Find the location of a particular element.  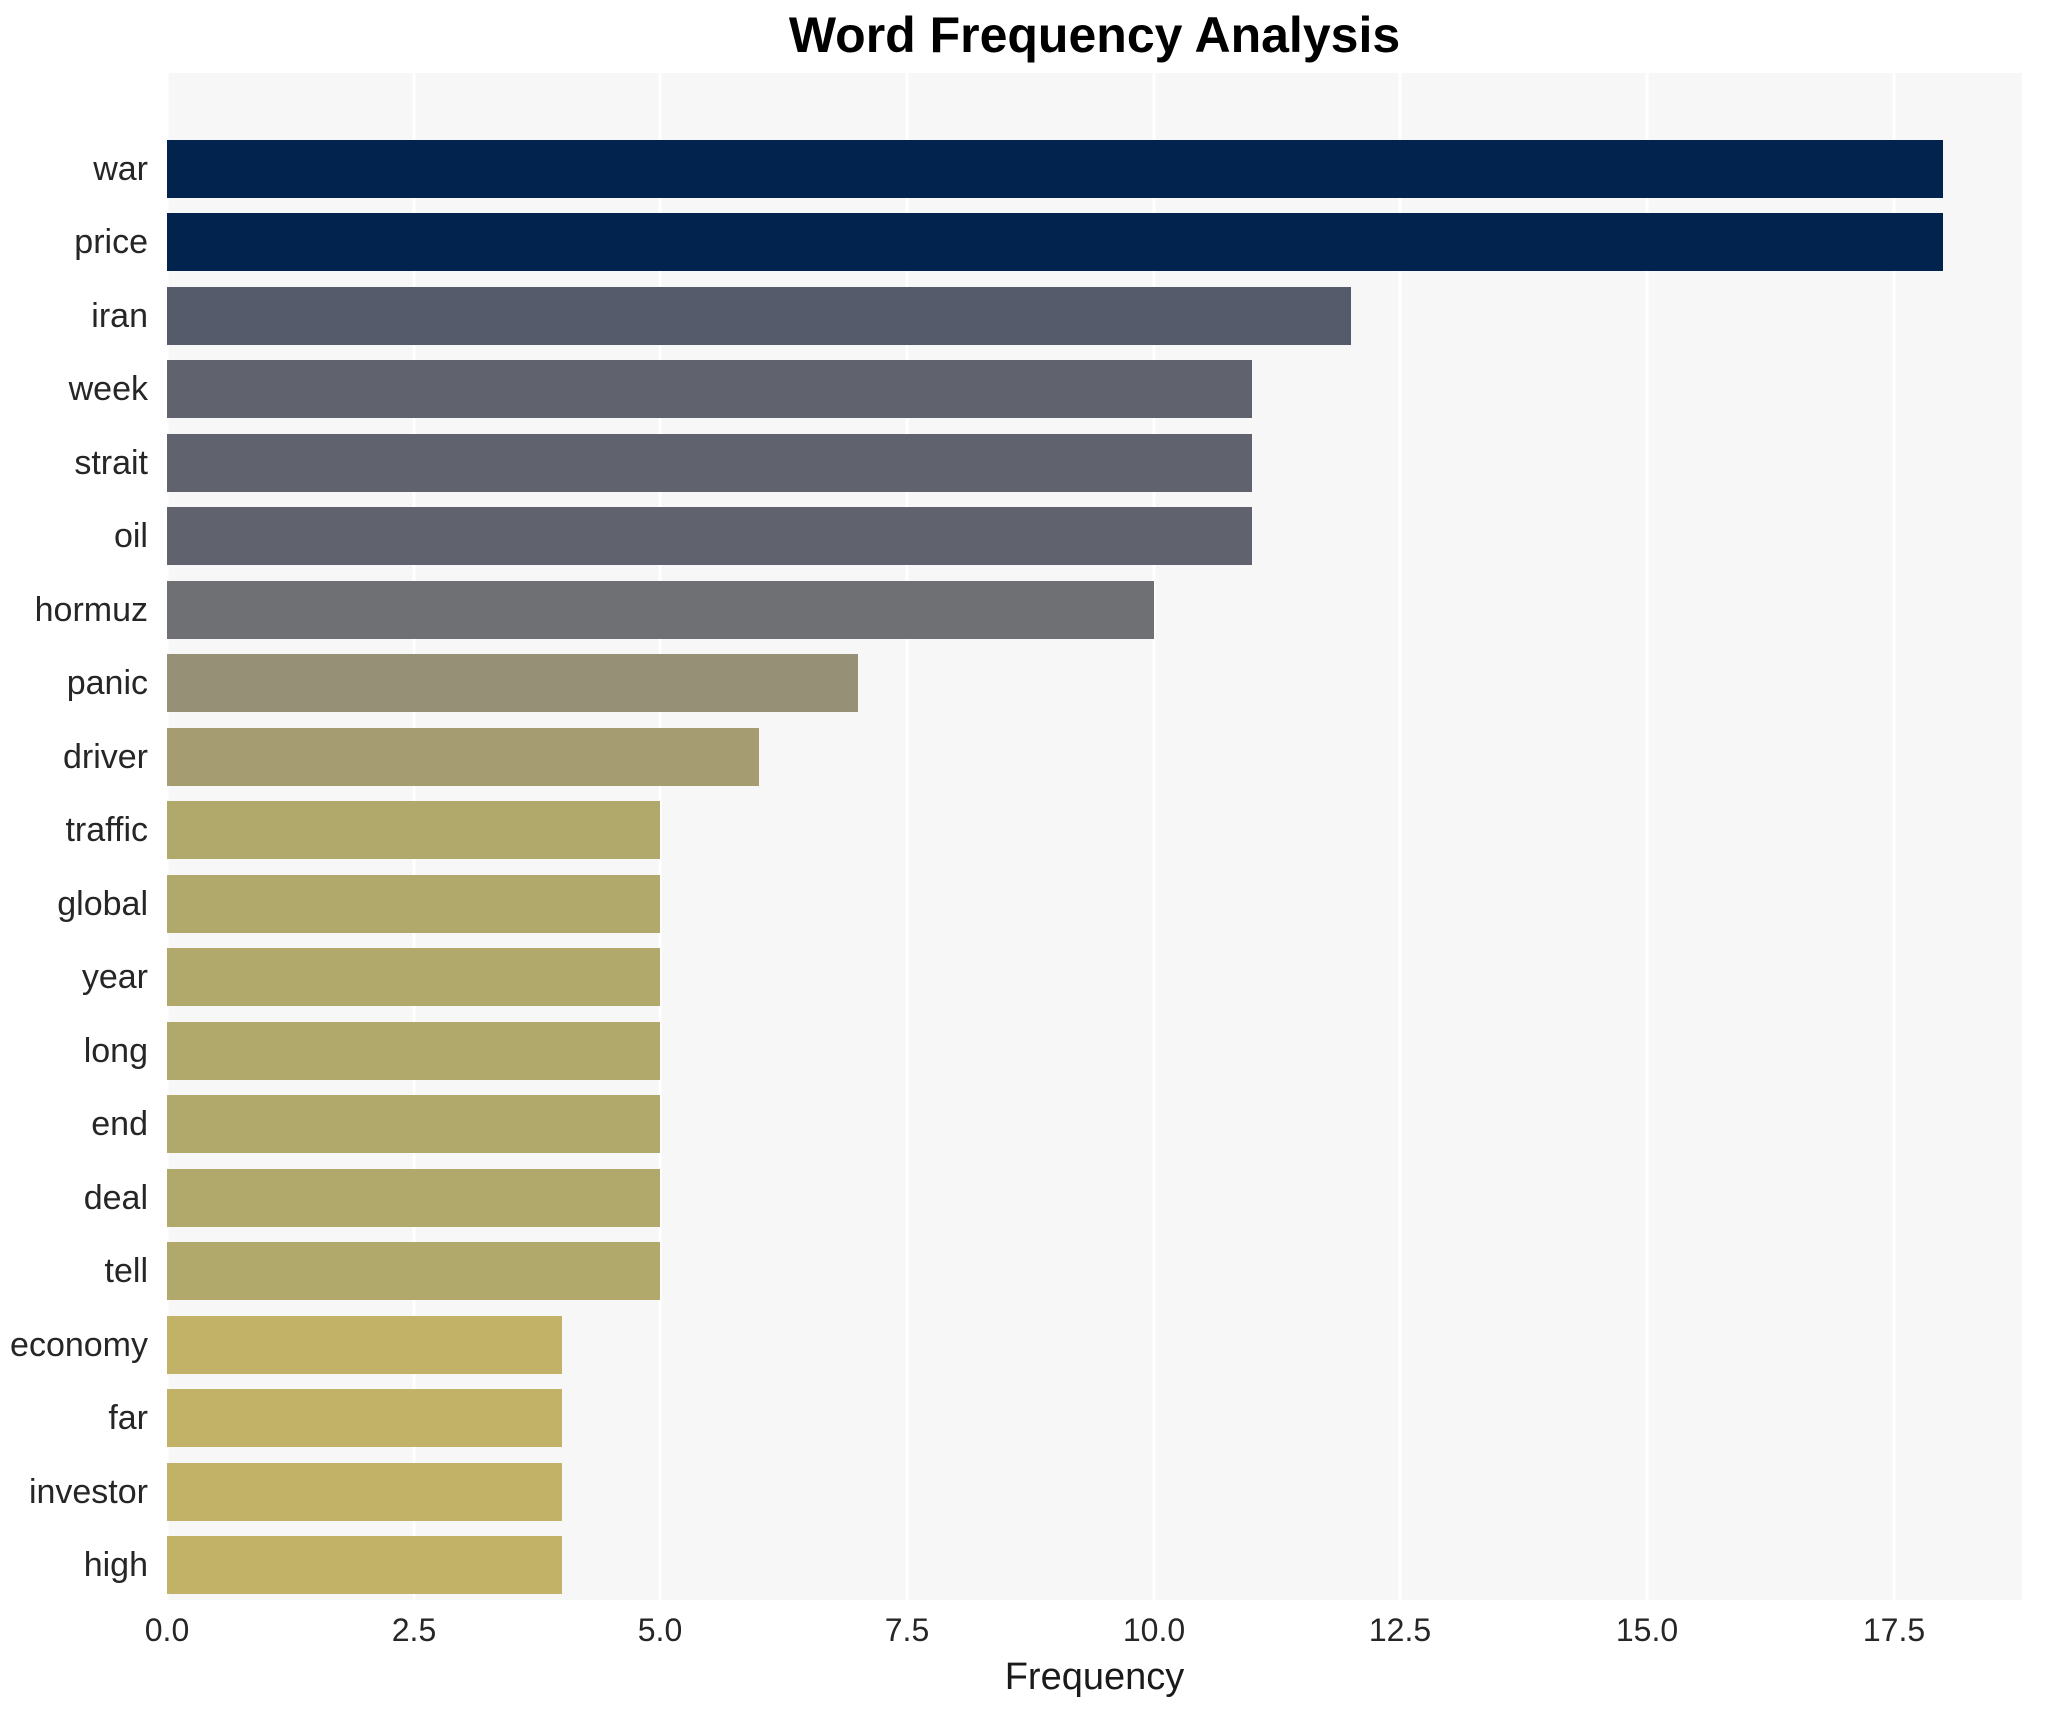

bar-long is located at coordinates (414, 1051).